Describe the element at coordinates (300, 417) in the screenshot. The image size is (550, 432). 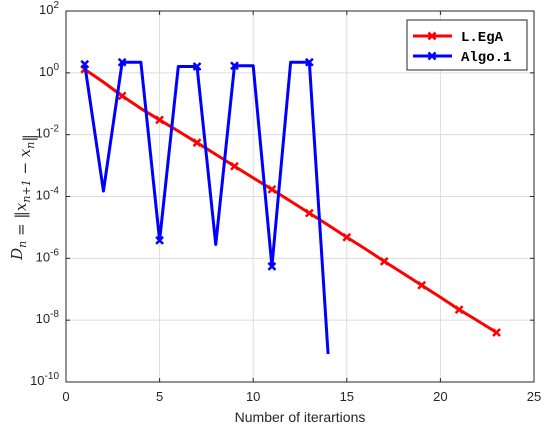
I see `x-axis-label: Number of iterartions` at that location.